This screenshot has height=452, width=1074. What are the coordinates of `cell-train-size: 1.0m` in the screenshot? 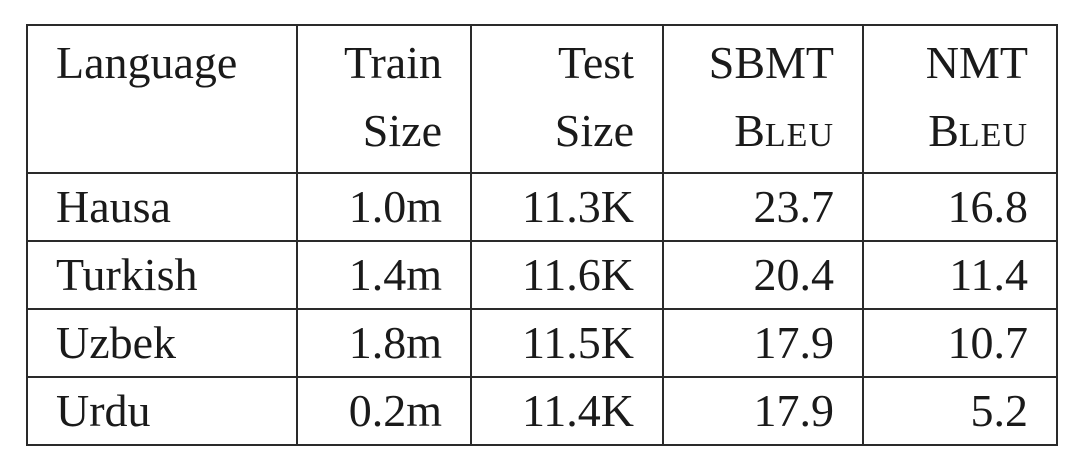 It's located at (384, 207).